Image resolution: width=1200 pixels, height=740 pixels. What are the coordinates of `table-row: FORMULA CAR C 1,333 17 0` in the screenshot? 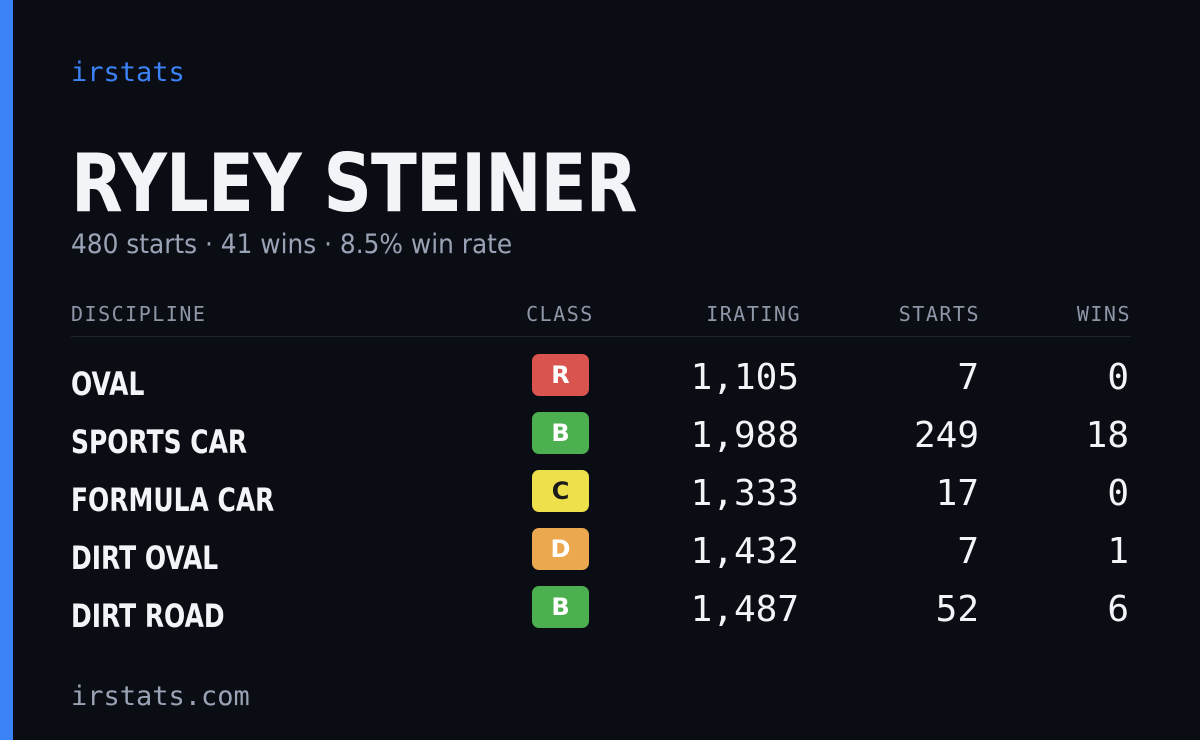 It's located at (601, 495).